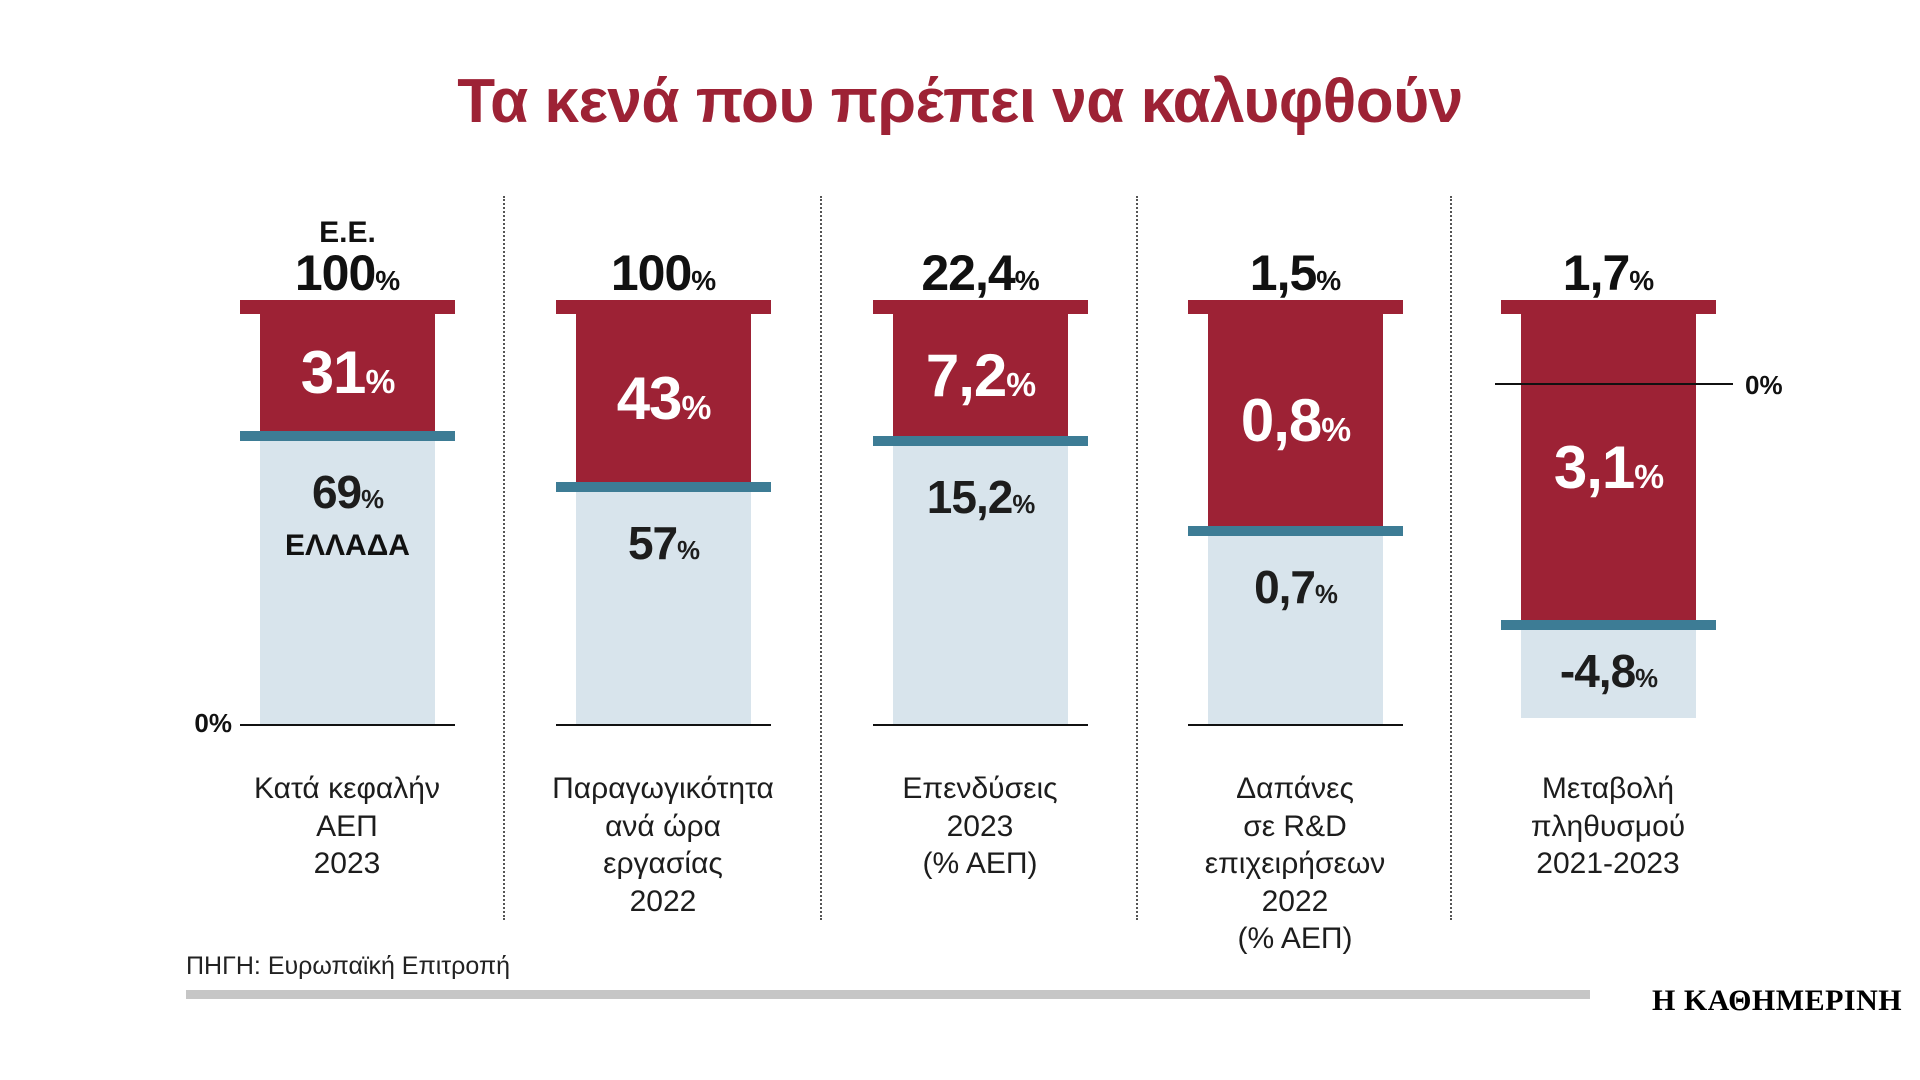 This screenshot has width=1920, height=1080. What do you see at coordinates (1597, 671) in the screenshot?
I see `value-number: -4,8` at bounding box center [1597, 671].